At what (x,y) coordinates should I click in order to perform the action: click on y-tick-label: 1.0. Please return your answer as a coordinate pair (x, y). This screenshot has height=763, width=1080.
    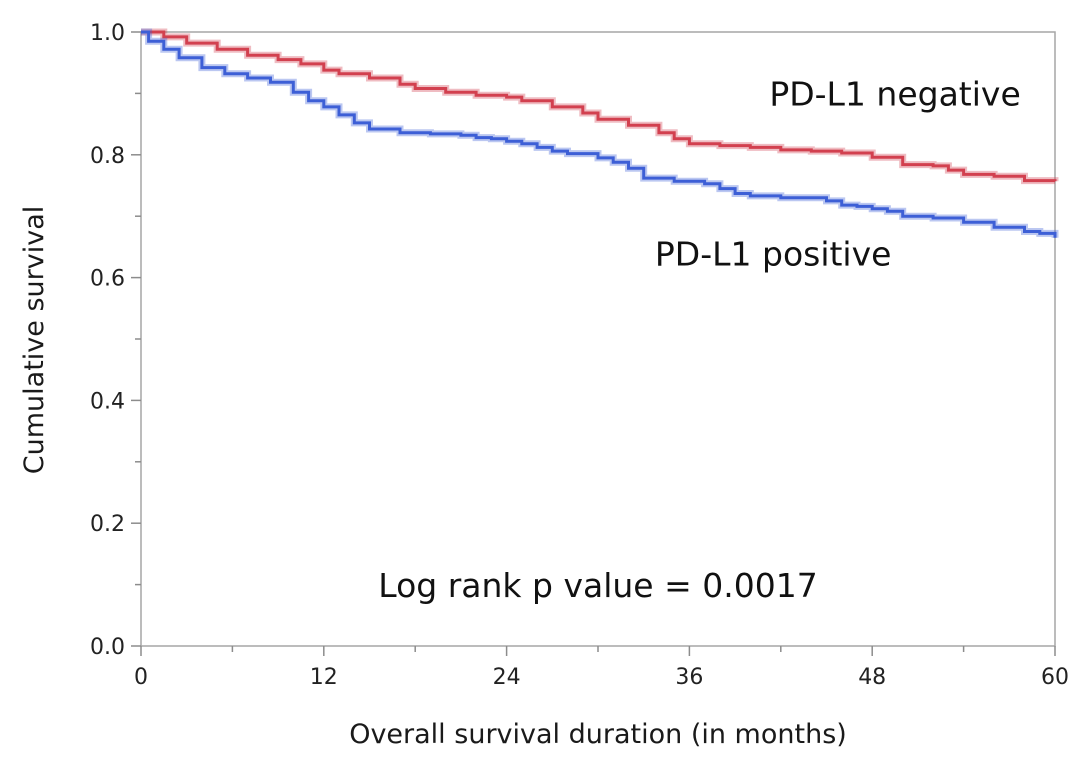
    Looking at the image, I should click on (107, 33).